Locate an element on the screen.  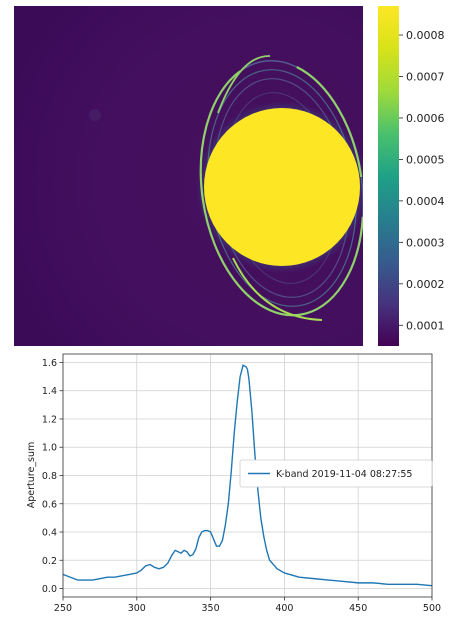
colorbar-tick-label: 0.0005 is located at coordinates (425, 159).